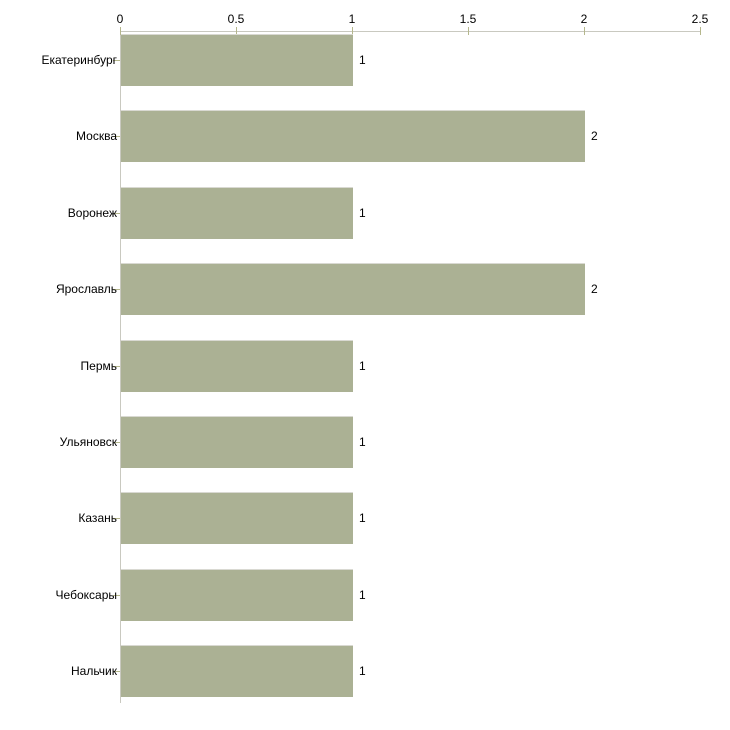 This screenshot has height=730, width=730. Describe the element at coordinates (468, 19) in the screenshot. I see `x-tick-label: 1.5` at that location.